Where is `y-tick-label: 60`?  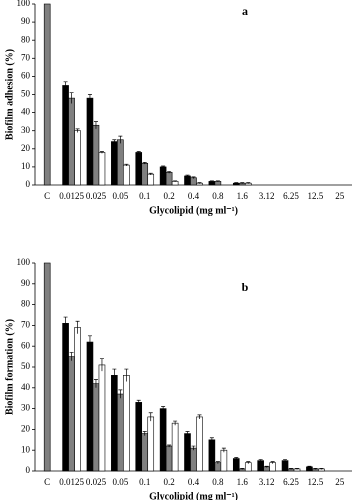 y-tick-label: 60 is located at coordinates (26, 345).